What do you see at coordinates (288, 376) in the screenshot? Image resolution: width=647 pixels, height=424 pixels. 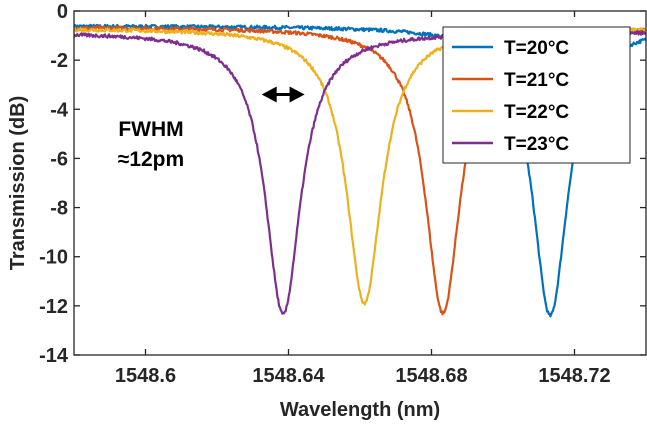 I see `x-tick-label: 1548.64` at bounding box center [288, 376].